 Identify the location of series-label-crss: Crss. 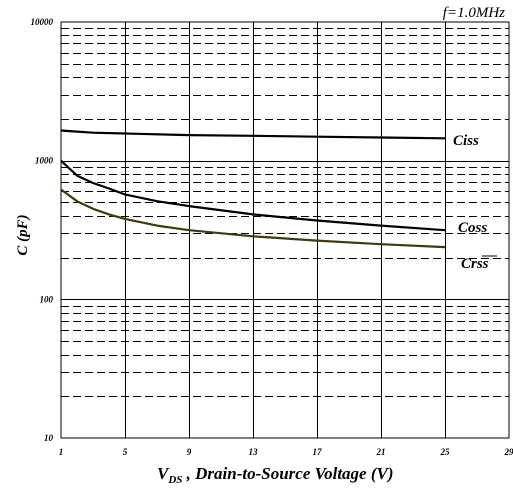
(475, 264).